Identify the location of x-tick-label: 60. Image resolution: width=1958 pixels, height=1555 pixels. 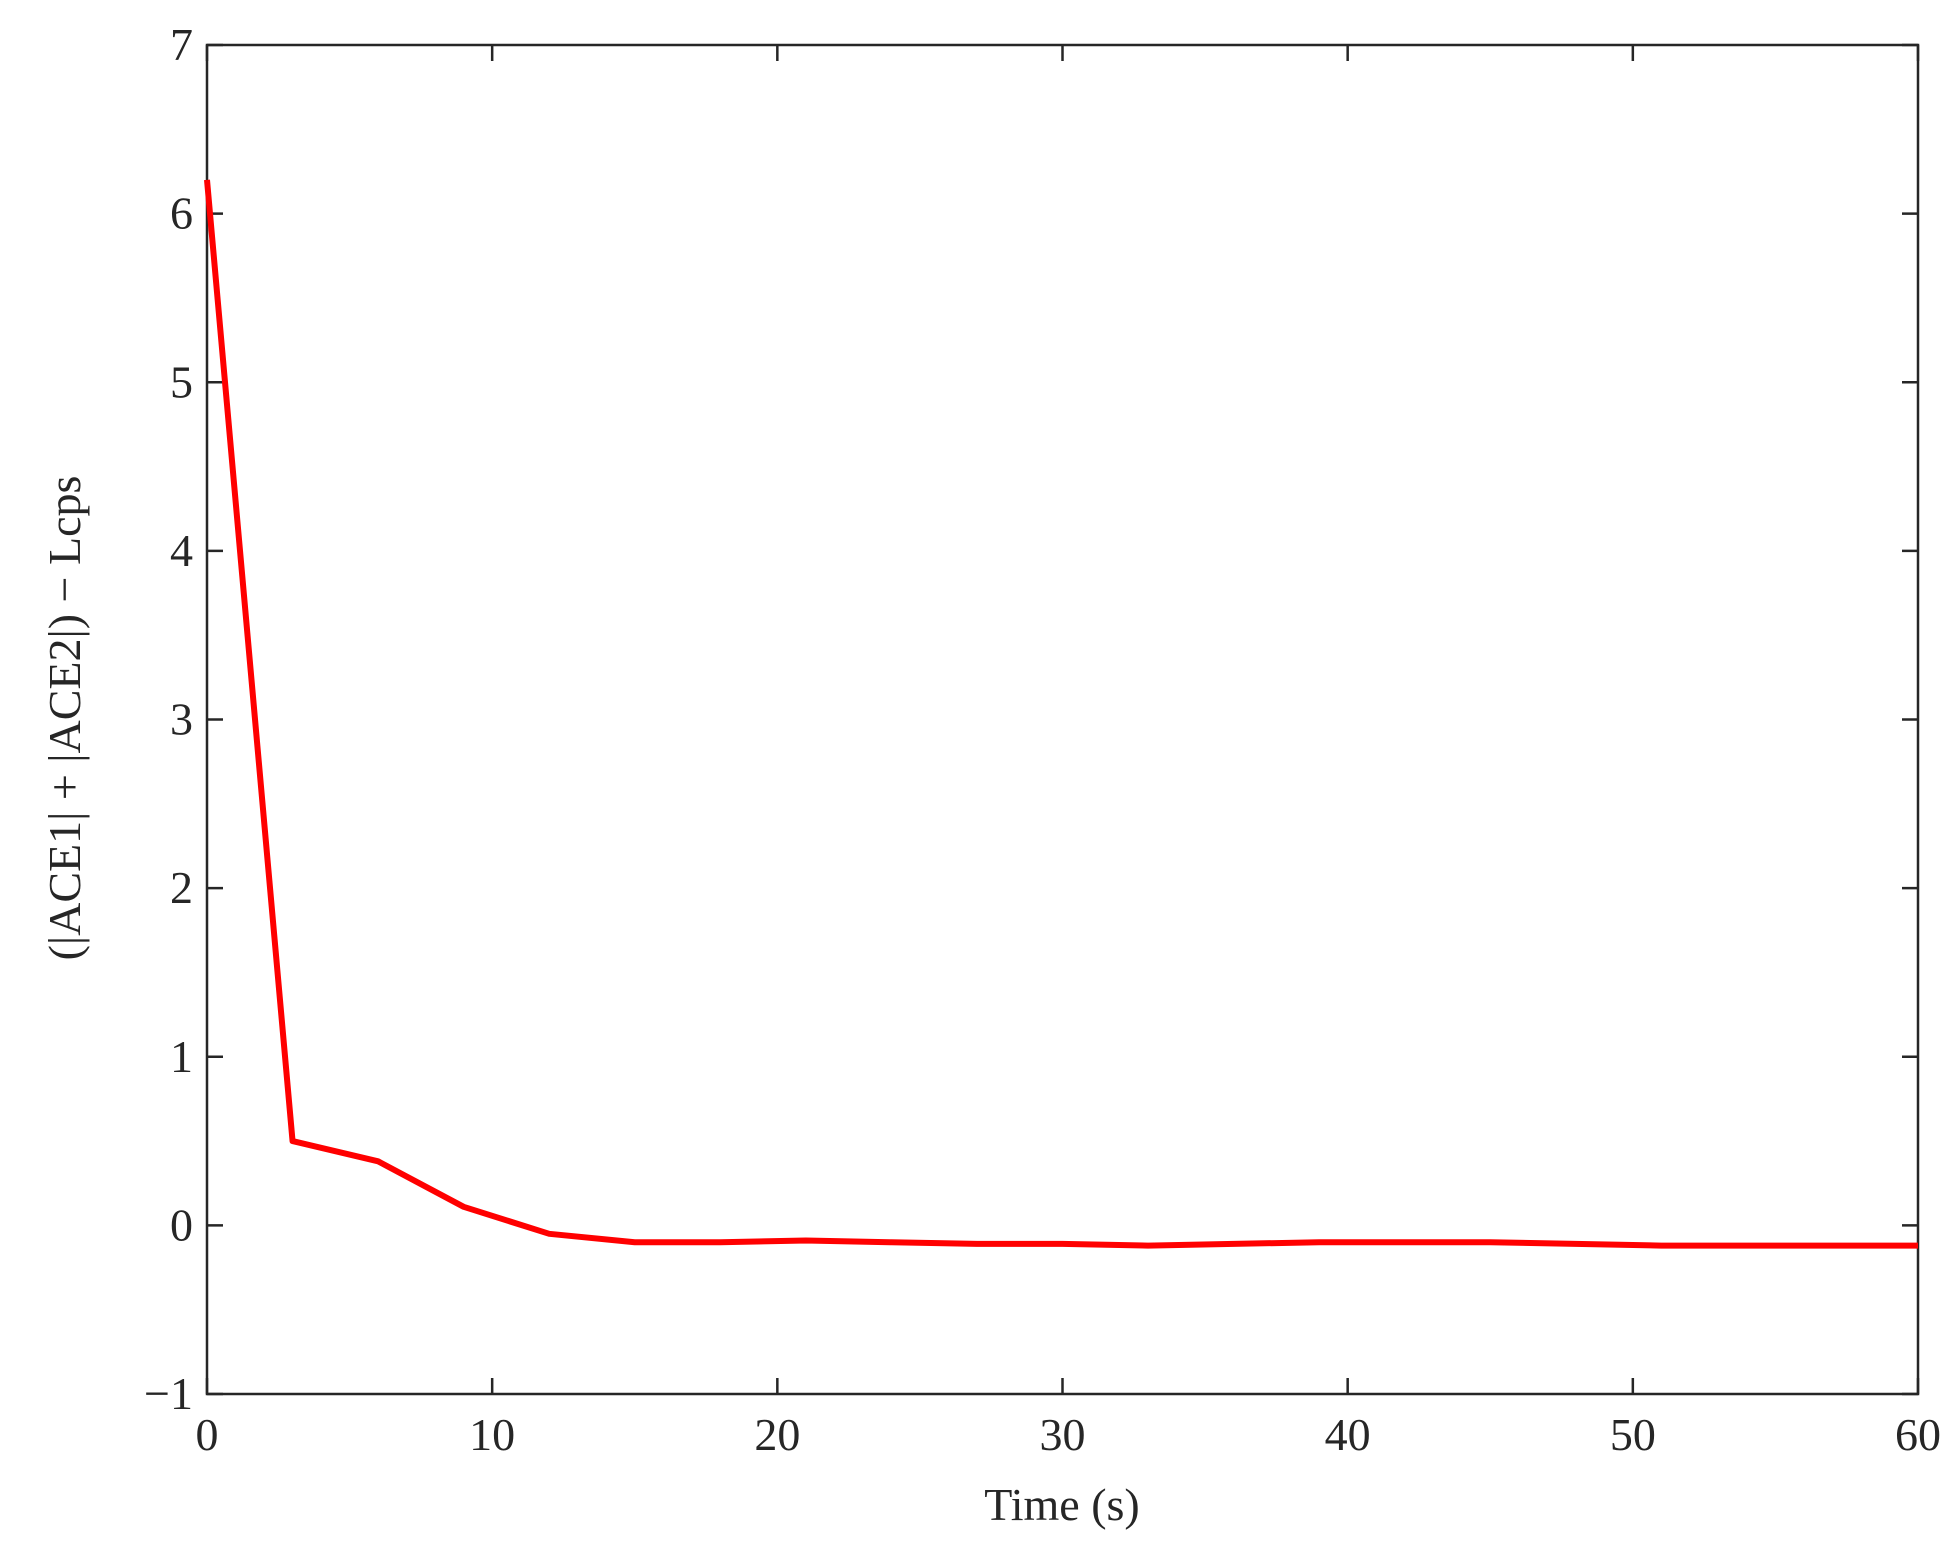
(1918, 1434).